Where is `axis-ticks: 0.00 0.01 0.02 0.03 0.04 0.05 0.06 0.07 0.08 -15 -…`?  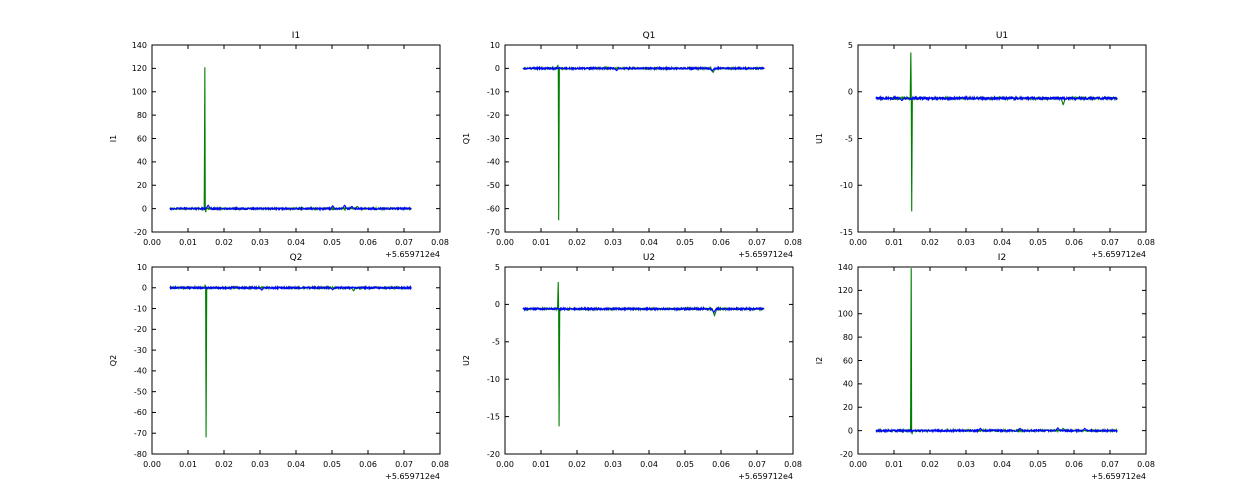 axis-ticks: 0.00 0.01 0.02 0.03 0.04 0.05 0.06 0.07 0.08 -15 -… is located at coordinates (997, 144).